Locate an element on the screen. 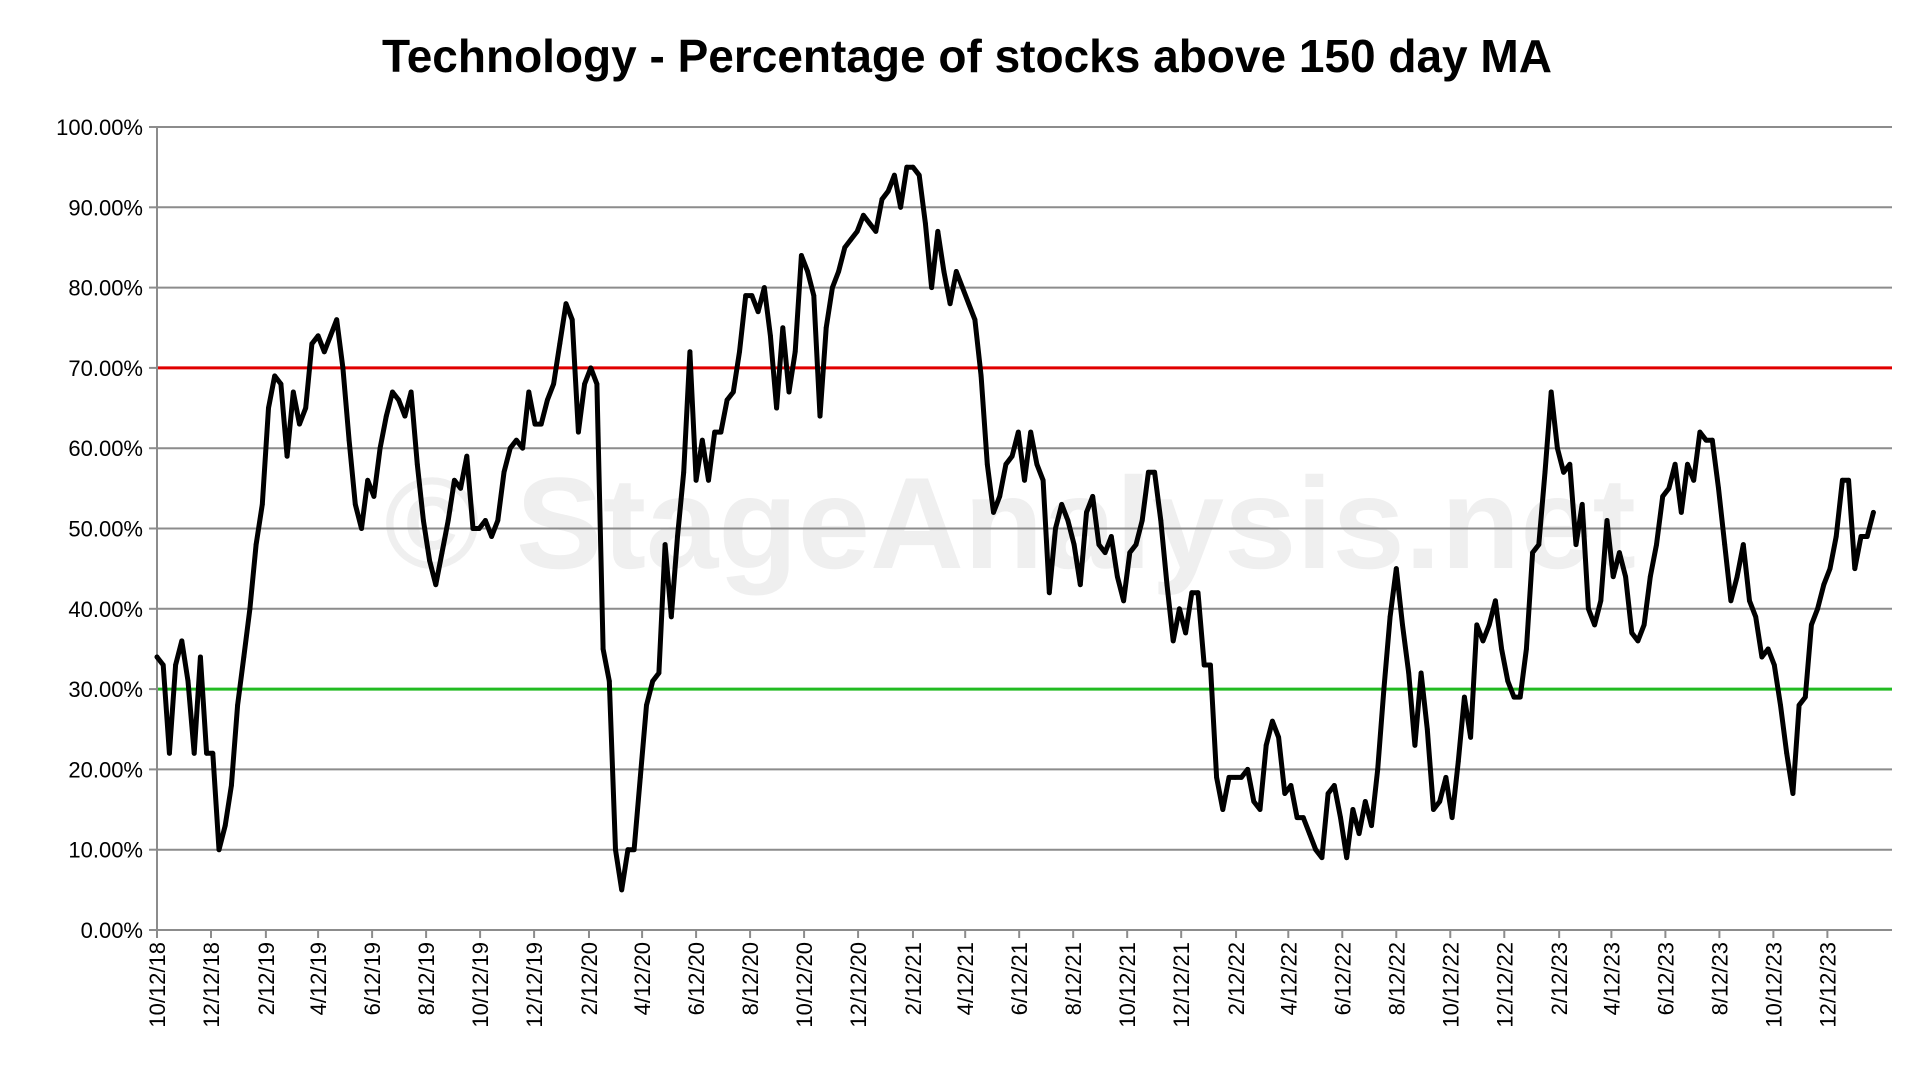  x-tick-label: 8/12/20 is located at coordinates (750, 978).